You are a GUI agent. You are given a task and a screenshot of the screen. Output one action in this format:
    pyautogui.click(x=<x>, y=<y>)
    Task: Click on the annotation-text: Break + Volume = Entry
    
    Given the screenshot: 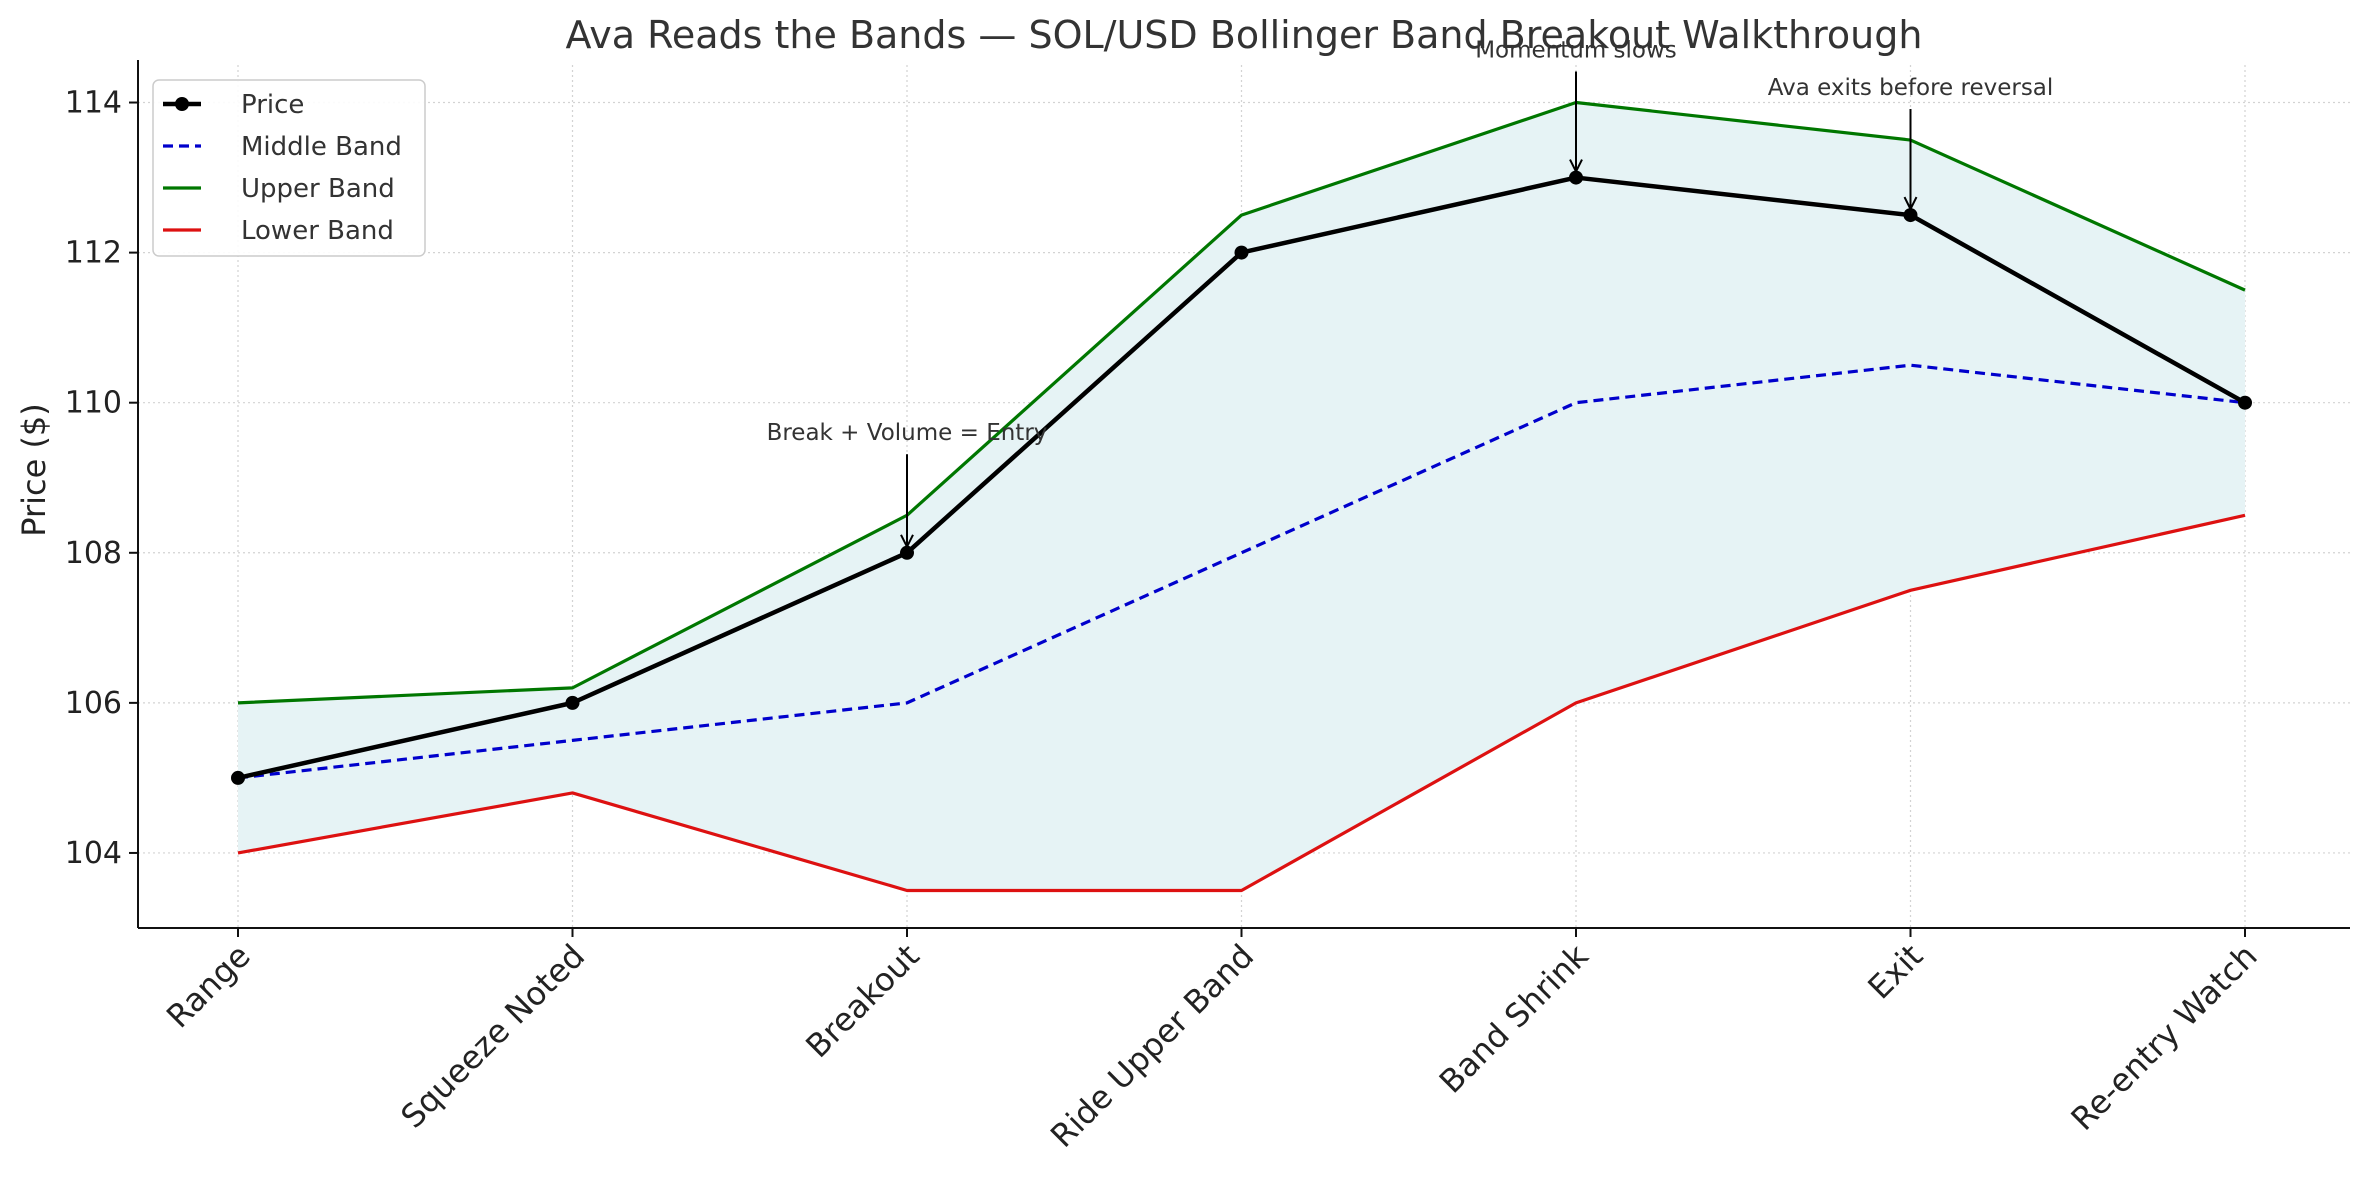 What is the action you would take?
    pyautogui.click(x=907, y=433)
    